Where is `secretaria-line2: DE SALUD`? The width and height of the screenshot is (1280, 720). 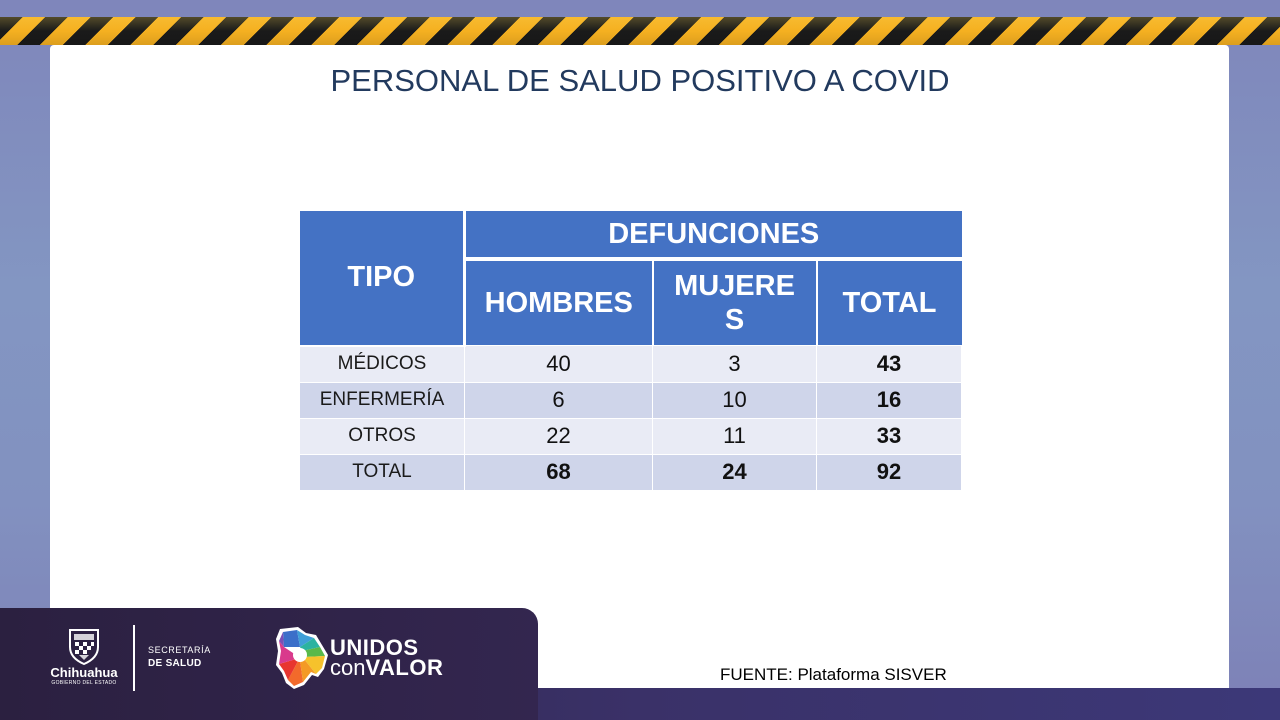
secretaria-line2: DE SALUD is located at coordinates (175, 663).